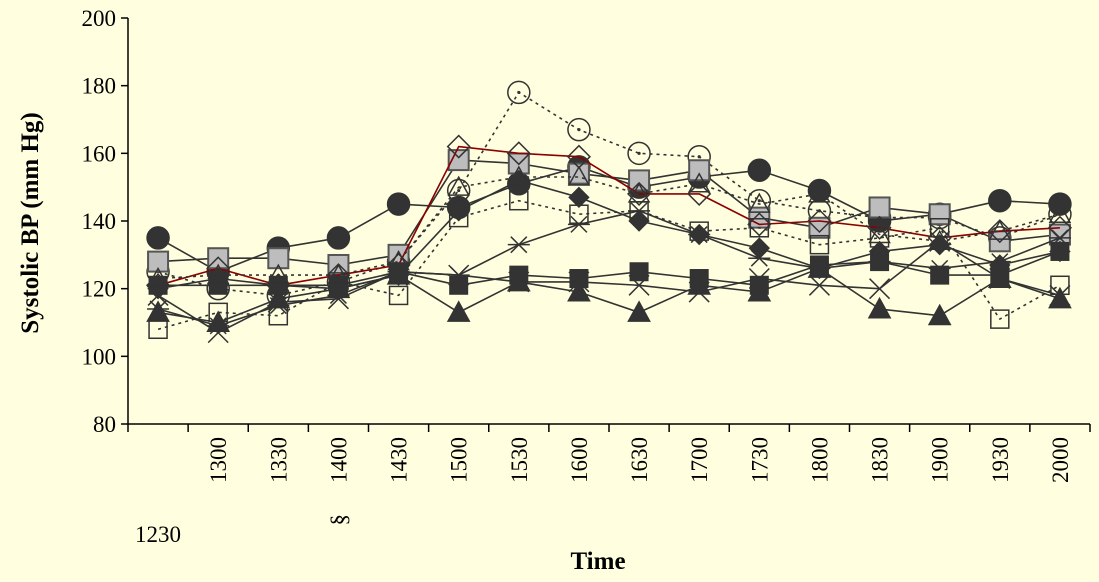 This screenshot has height=582, width=1099. What do you see at coordinates (338, 520) in the screenshot?
I see `x-tick-annotation: §` at bounding box center [338, 520].